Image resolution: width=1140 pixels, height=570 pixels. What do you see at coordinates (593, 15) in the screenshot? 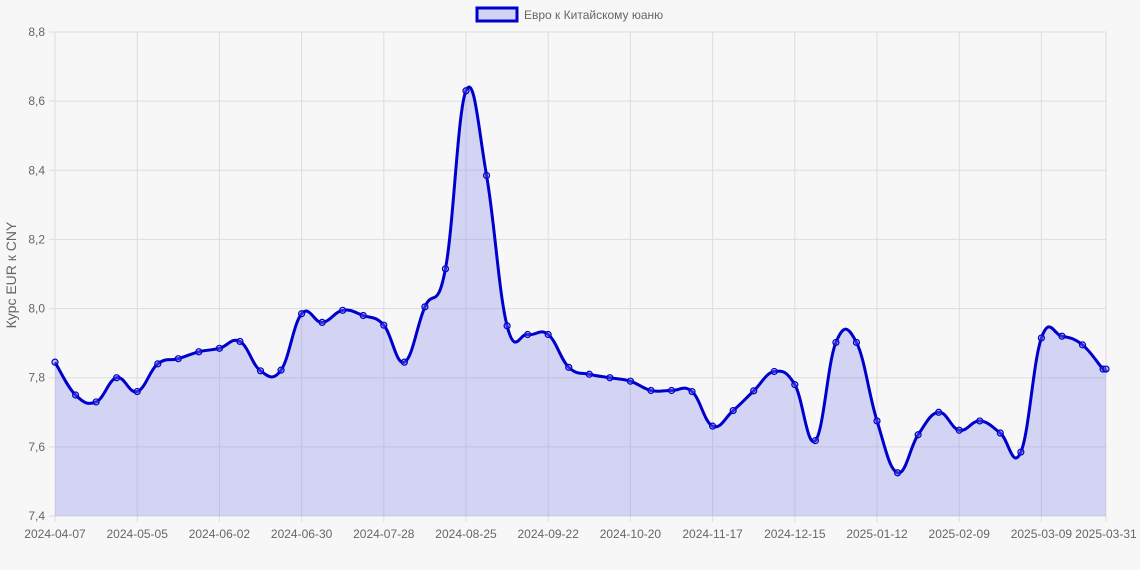
I see `legend-label: Евро к Китайскому юаню` at bounding box center [593, 15].